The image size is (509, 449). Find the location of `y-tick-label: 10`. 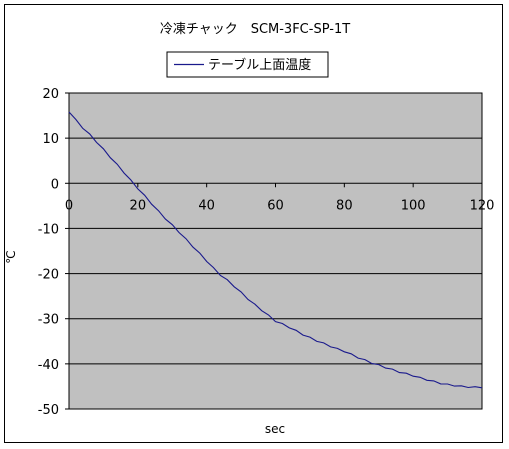

y-tick-label: 10 is located at coordinates (50, 139).